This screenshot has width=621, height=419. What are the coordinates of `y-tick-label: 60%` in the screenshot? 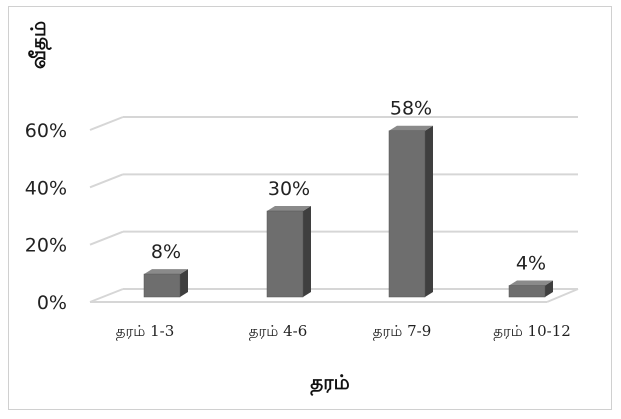 It's located at (46, 131).